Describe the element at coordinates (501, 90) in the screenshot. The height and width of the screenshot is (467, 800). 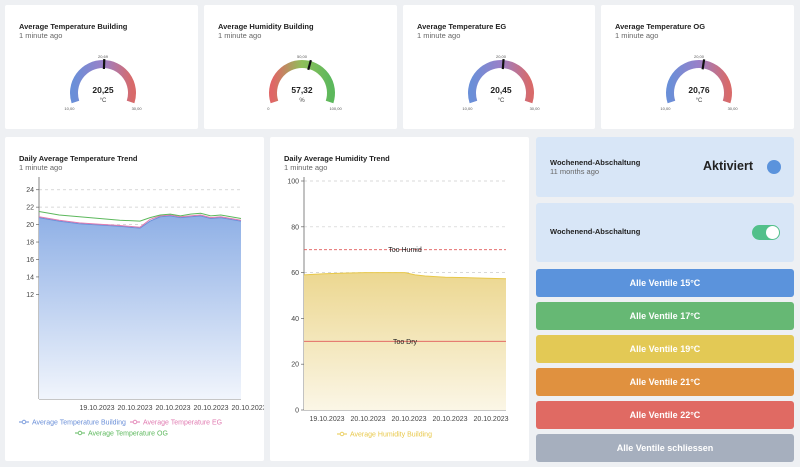
I see `gauge-value: 20,45` at that location.